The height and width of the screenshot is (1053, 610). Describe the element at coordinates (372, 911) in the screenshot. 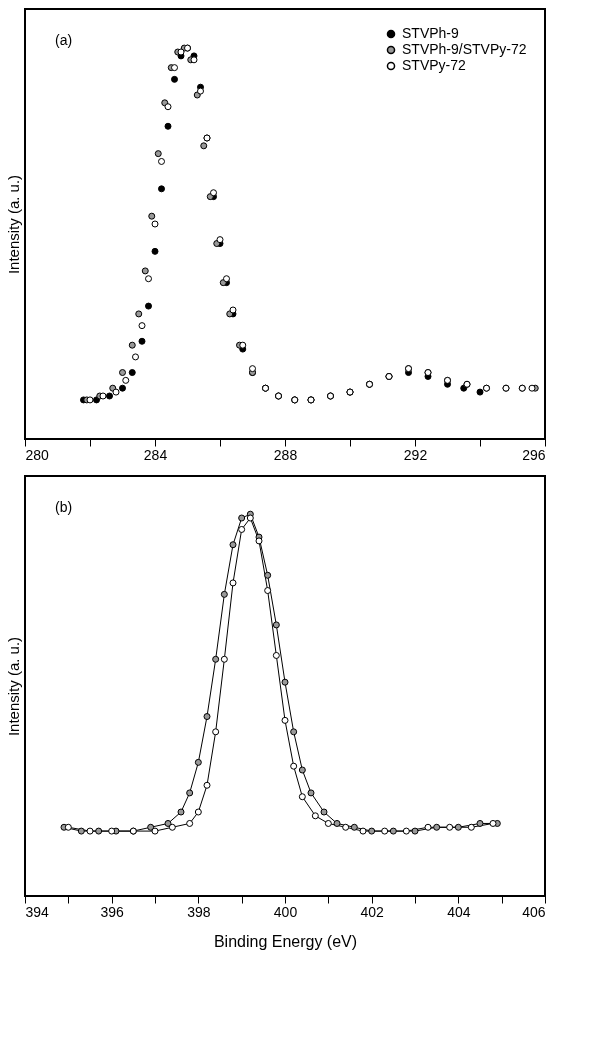

I see `x-tick-label: 402` at that location.